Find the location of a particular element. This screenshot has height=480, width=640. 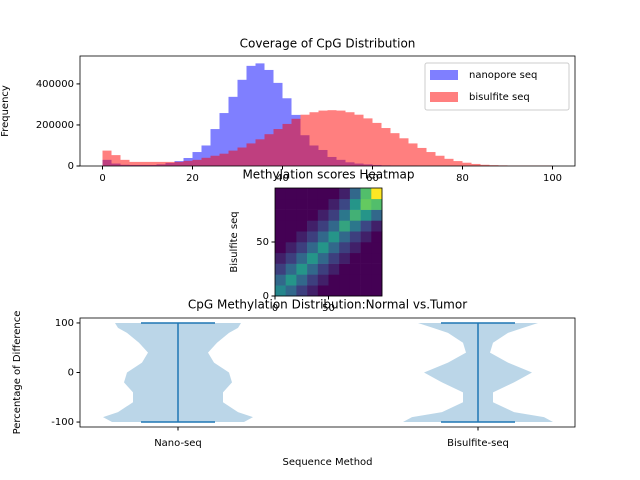

y-axis-label: Percentage of Difference is located at coordinates (17, 373).